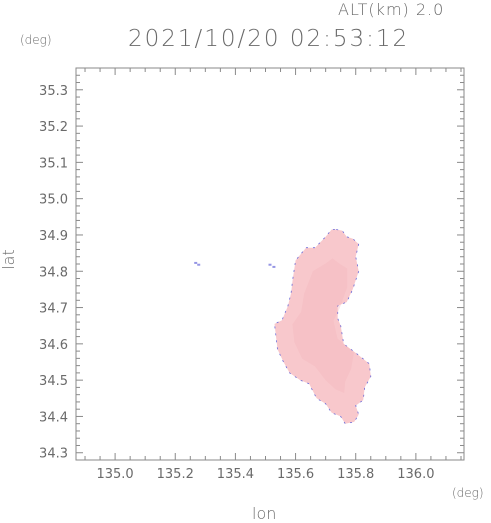  What do you see at coordinates (53, 454) in the screenshot?
I see `y-tick-label: 34.3` at bounding box center [53, 454].